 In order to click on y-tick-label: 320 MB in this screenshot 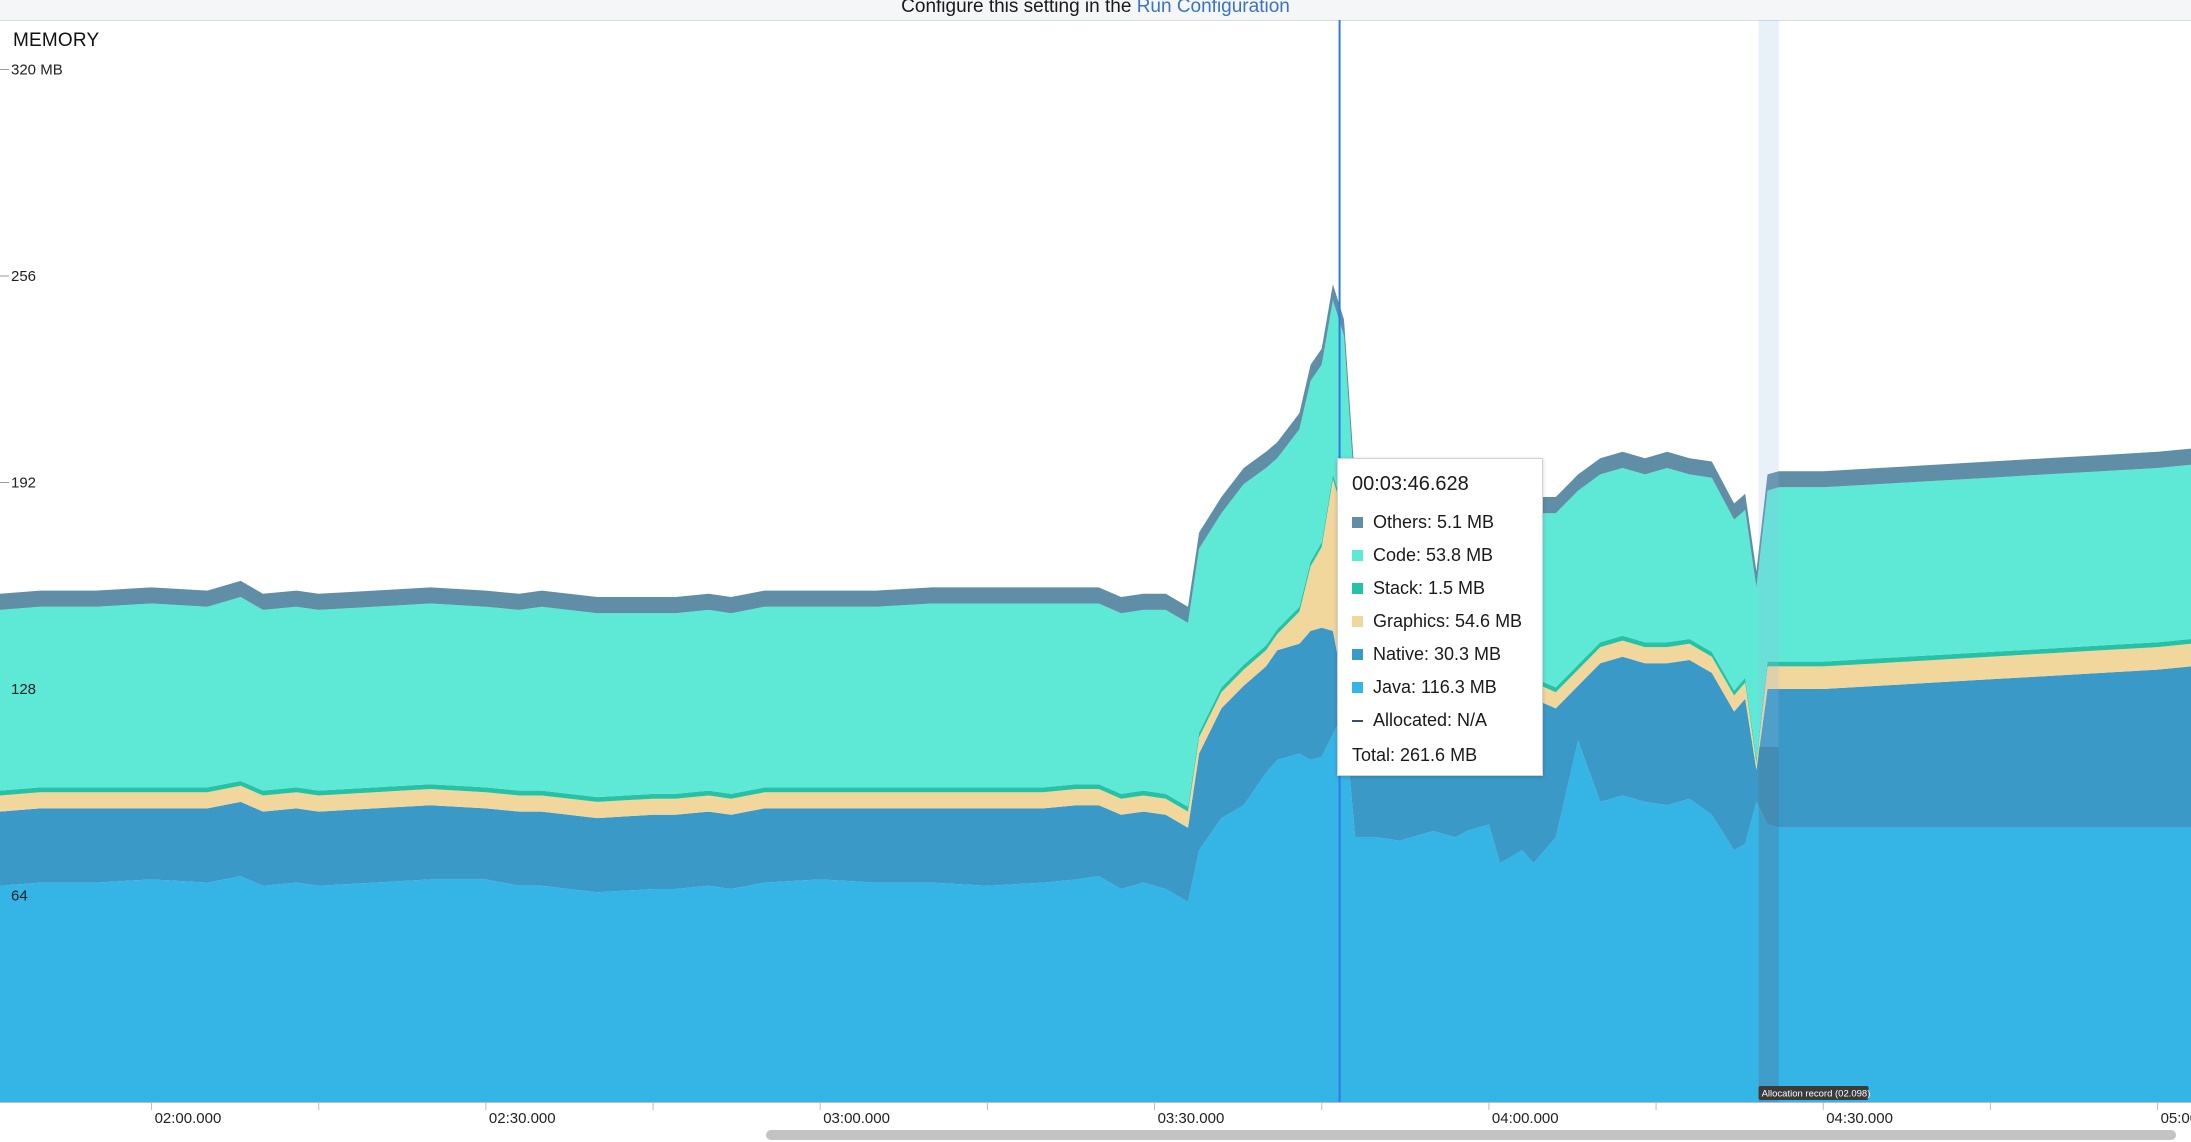, I will do `click(37, 70)`.